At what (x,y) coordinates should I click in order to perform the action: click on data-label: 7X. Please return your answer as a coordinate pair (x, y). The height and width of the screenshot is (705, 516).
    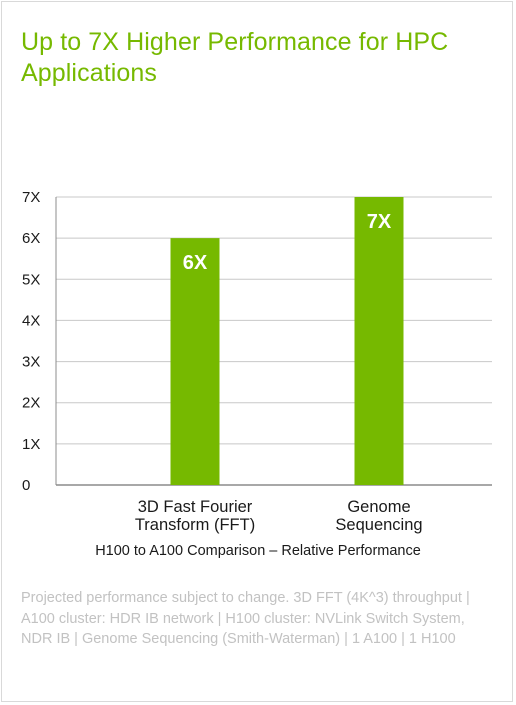
    Looking at the image, I should click on (379, 222).